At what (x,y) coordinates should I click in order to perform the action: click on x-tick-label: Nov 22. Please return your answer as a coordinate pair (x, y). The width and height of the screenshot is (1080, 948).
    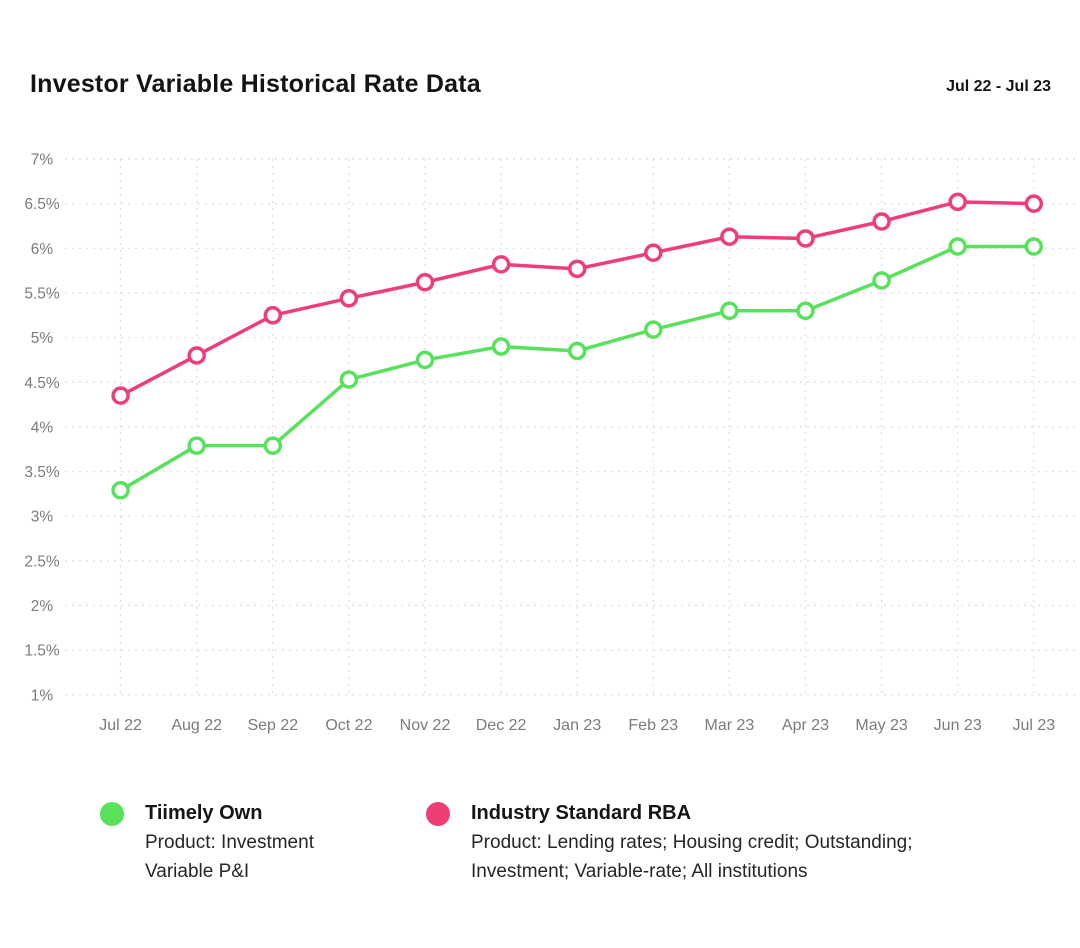
    Looking at the image, I should click on (425, 725).